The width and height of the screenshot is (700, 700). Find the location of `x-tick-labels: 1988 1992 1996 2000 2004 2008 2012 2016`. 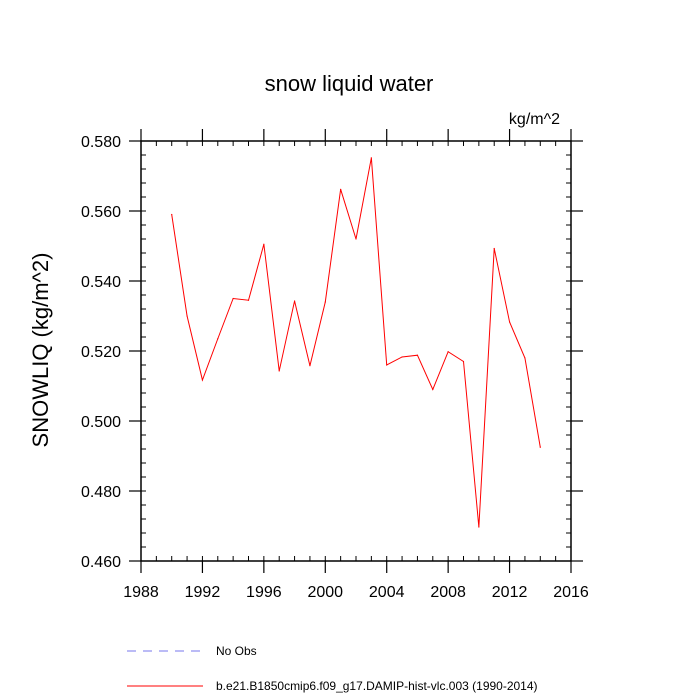

x-tick-labels: 1988 1992 1996 2000 2004 2008 2012 2016 is located at coordinates (356, 592).